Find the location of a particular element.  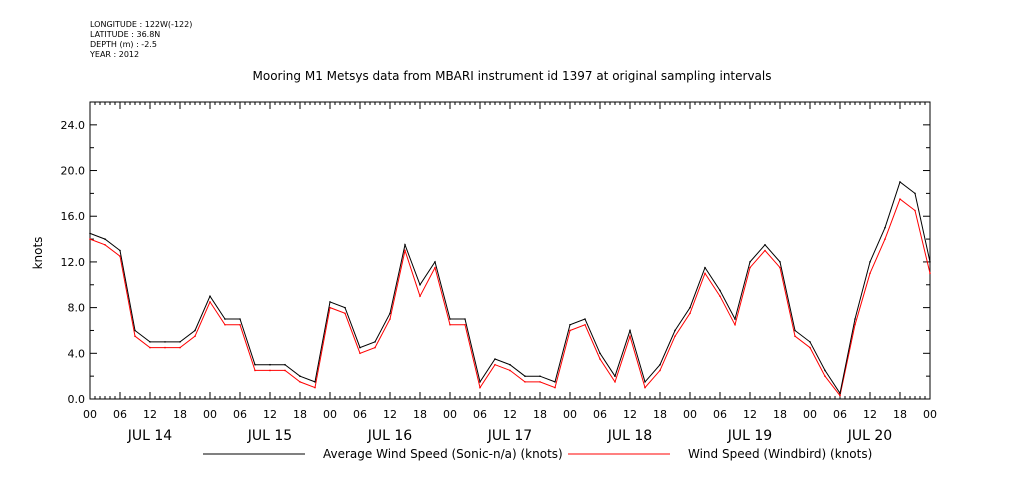

legend-label: Average Wind Speed (Sonic-n/a) (knots) is located at coordinates (443, 454).